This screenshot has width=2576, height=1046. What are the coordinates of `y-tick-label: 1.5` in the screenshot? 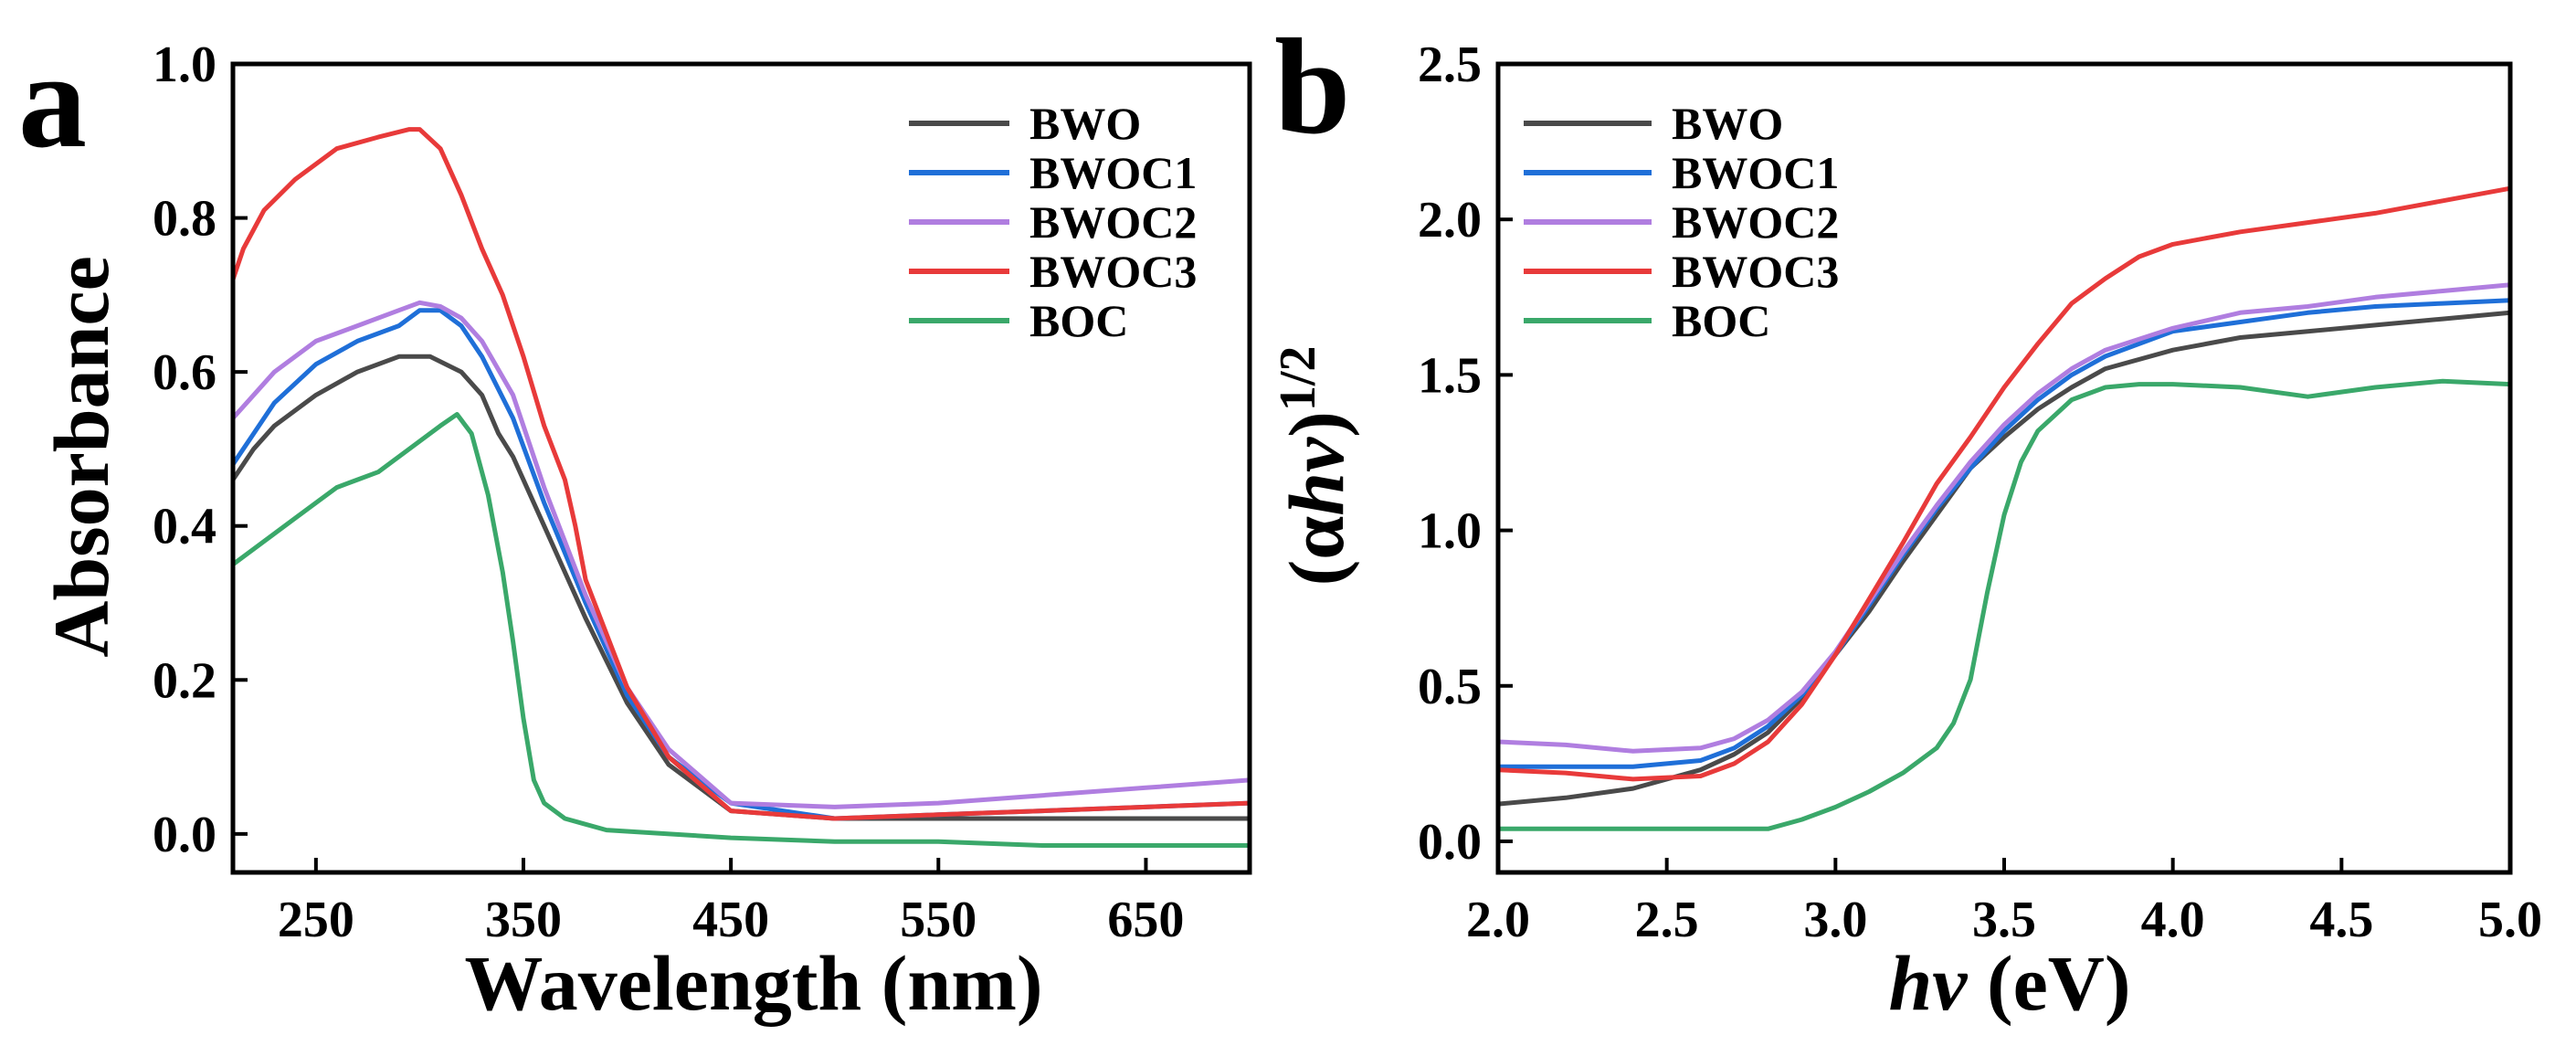 It's located at (1450, 375).